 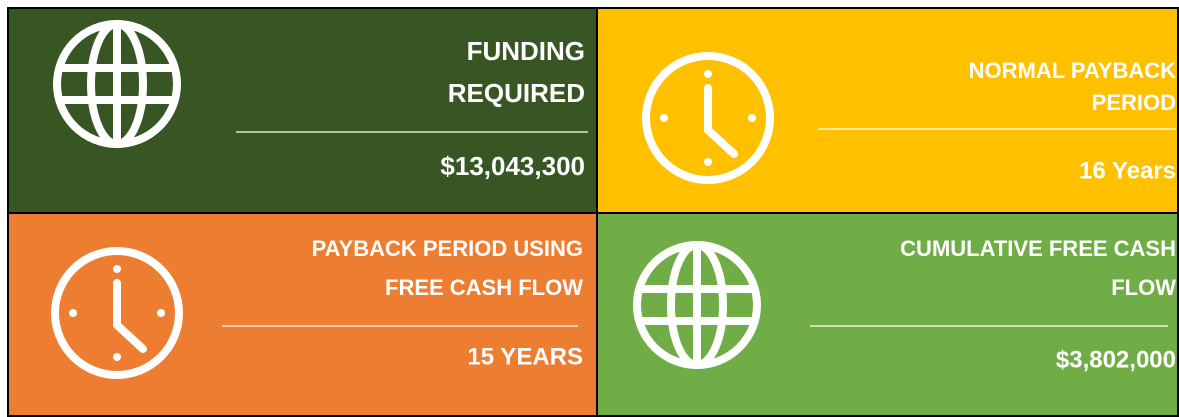 What do you see at coordinates (516, 93) in the screenshot?
I see `tile-title: REQUIRED` at bounding box center [516, 93].